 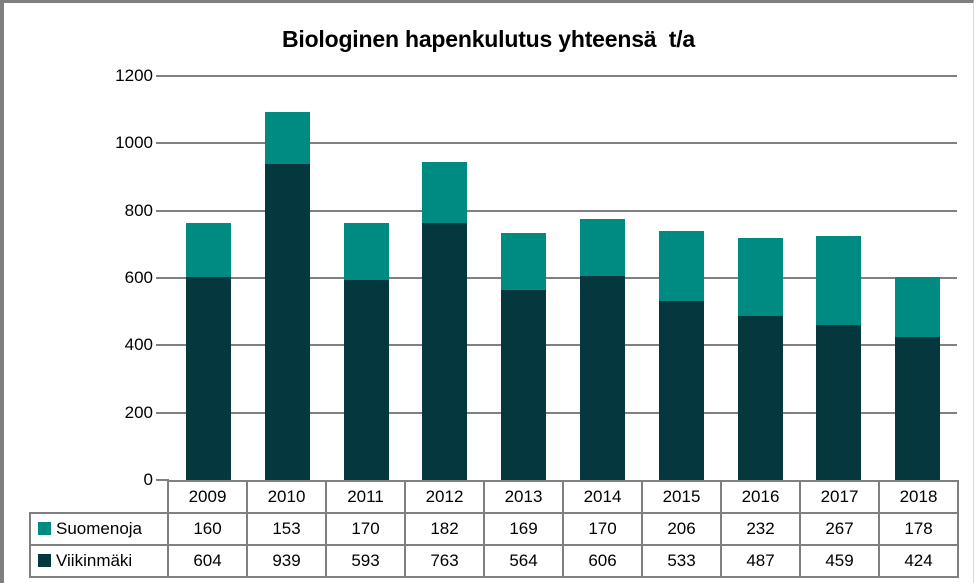 What do you see at coordinates (365, 497) in the screenshot?
I see `year-header-cell: 2011` at bounding box center [365, 497].